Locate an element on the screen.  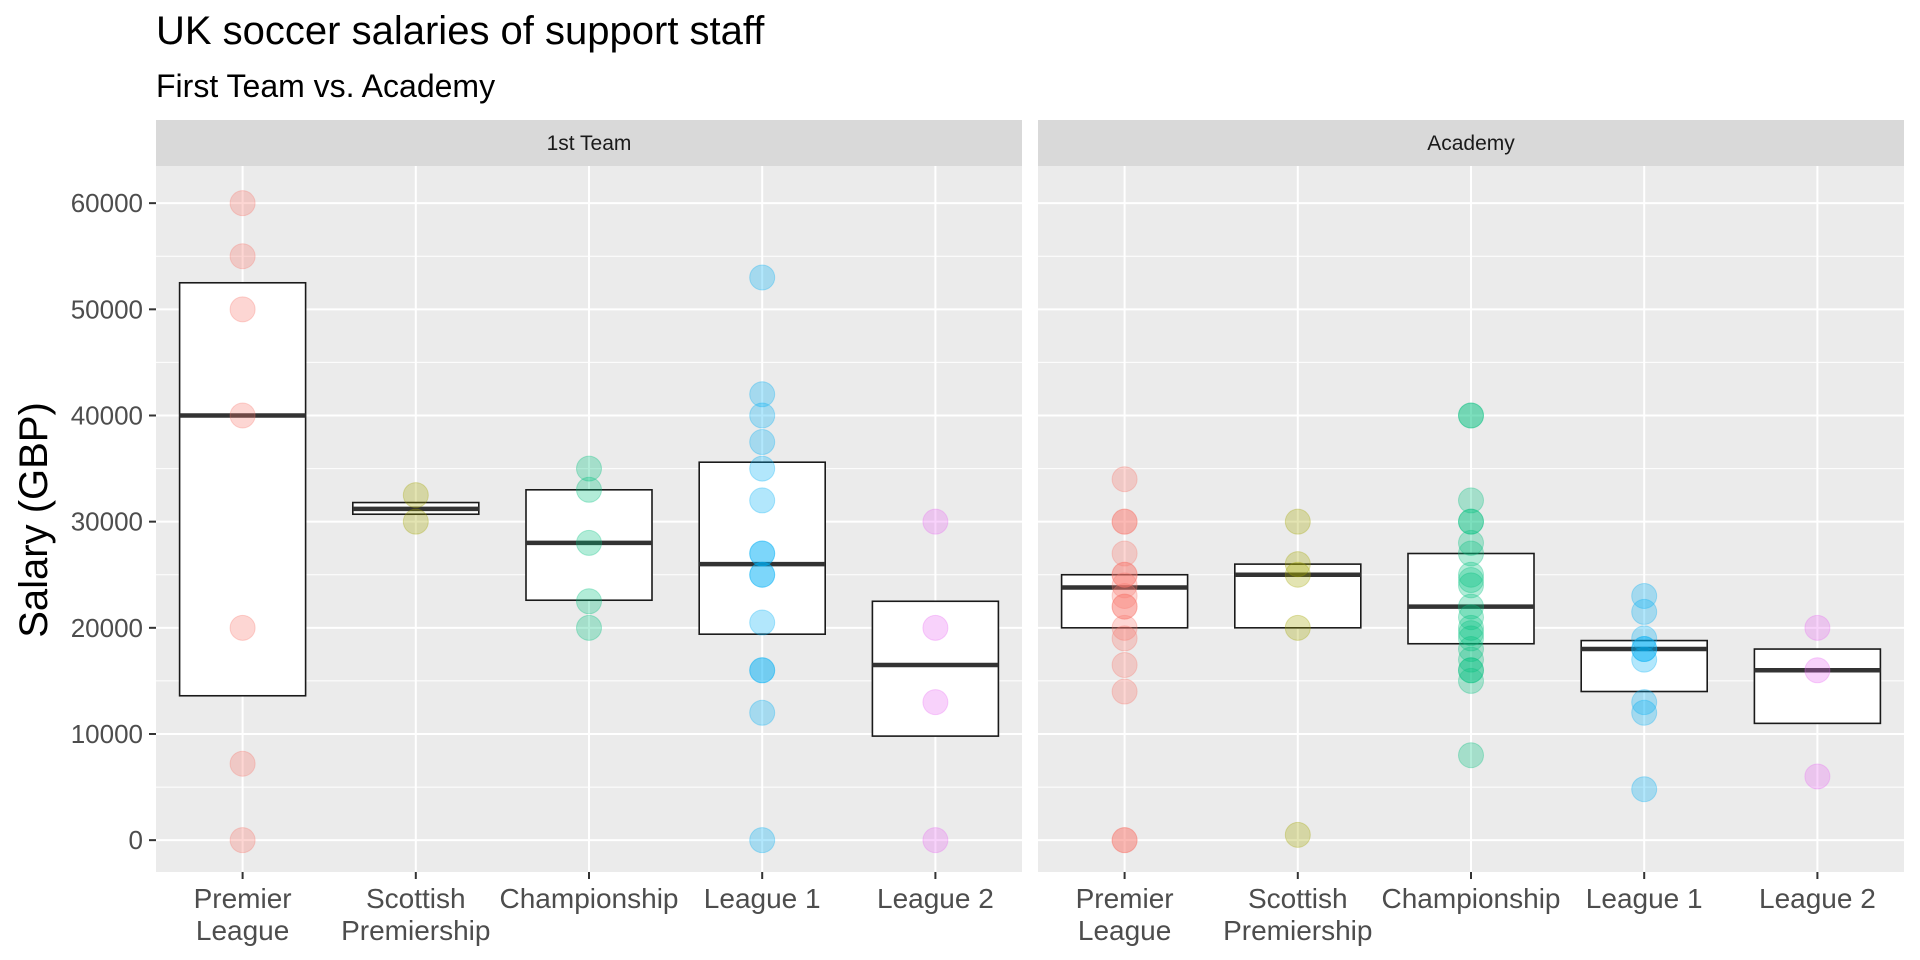
chart-subtitle: First Team vs. Academy is located at coordinates (325, 86).